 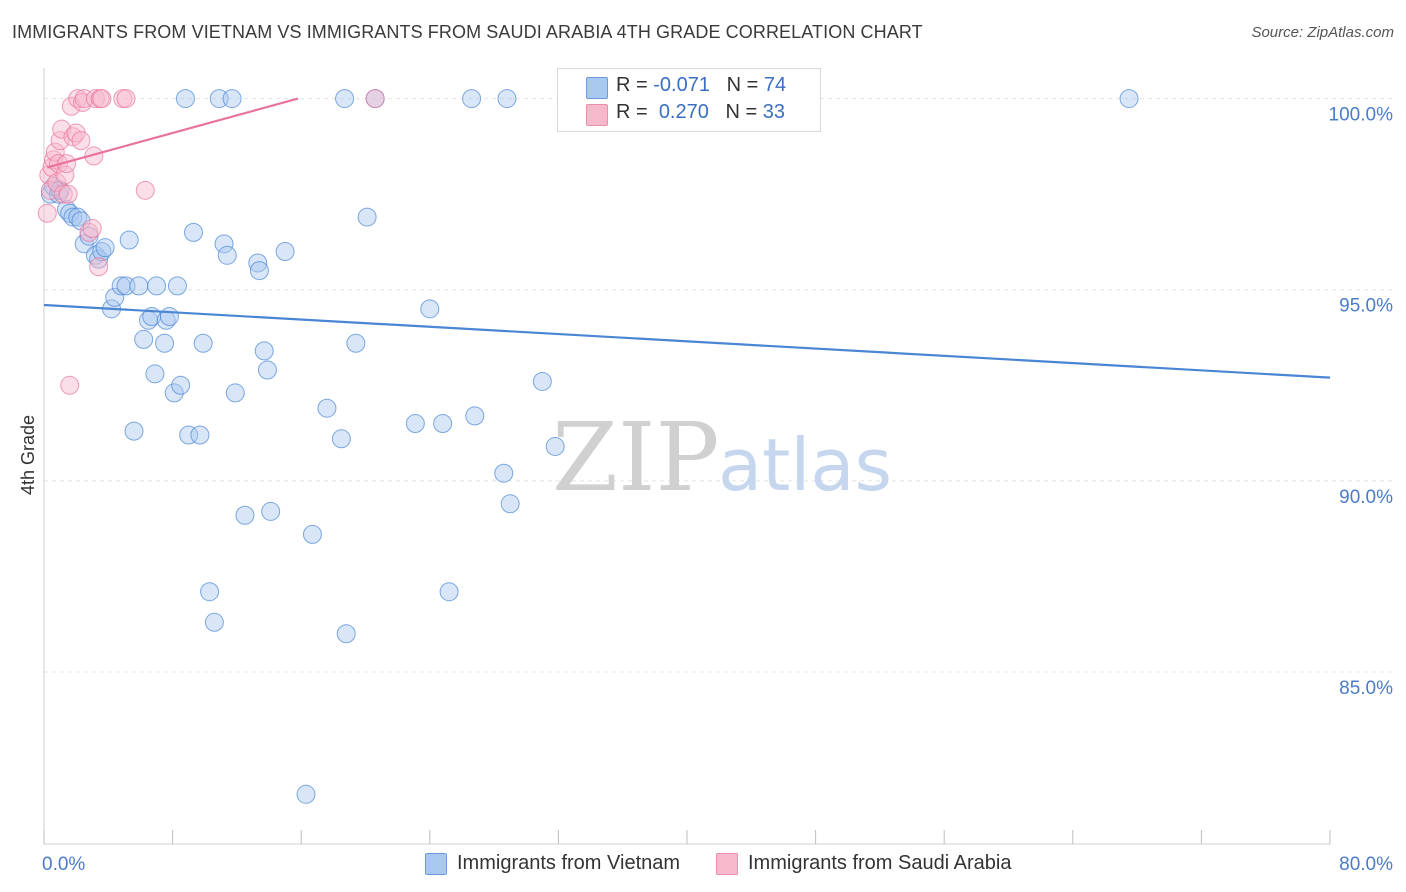 What do you see at coordinates (597, 88) in the screenshot?
I see `legend-swatch-vietnam` at bounding box center [597, 88].